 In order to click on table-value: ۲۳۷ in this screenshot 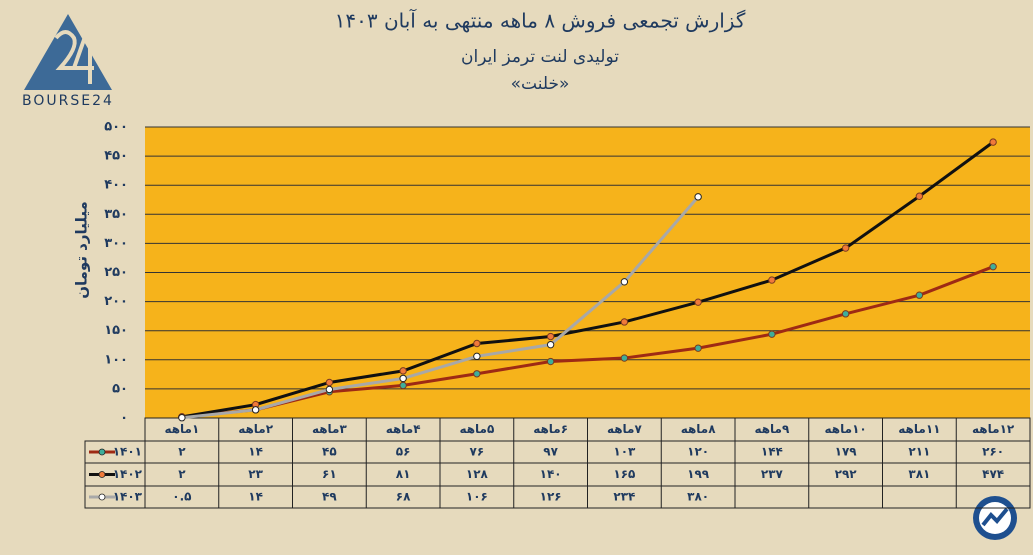, I will do `click(772, 474)`.